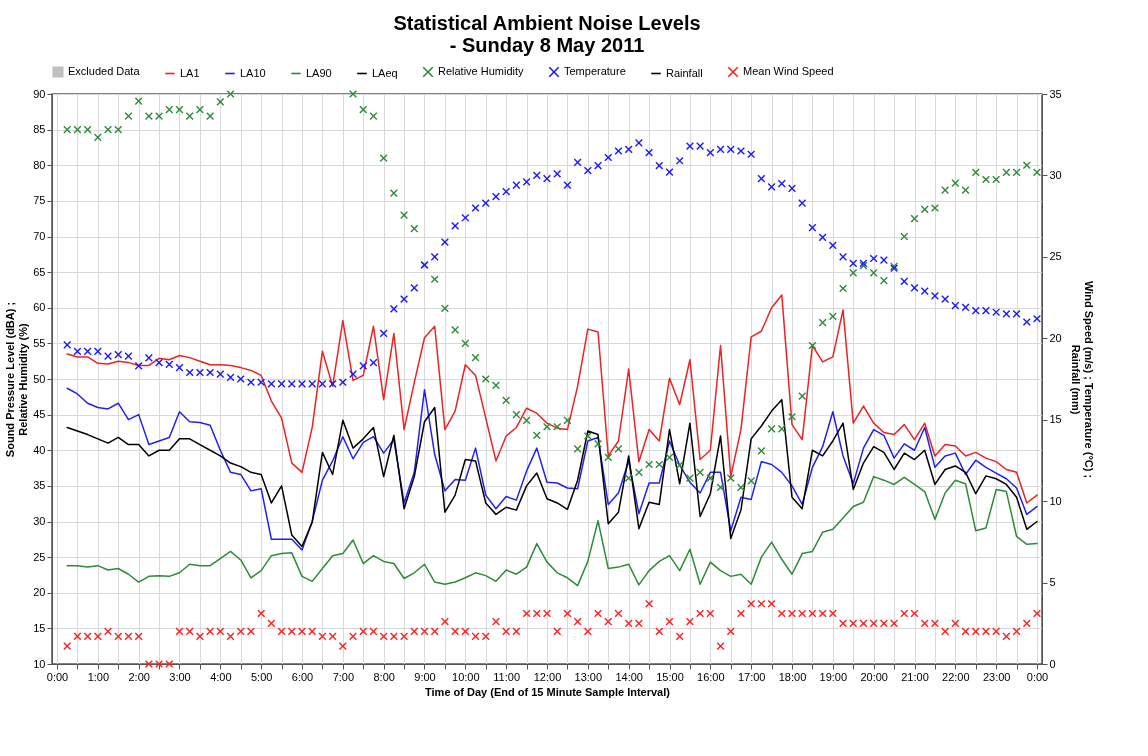  What do you see at coordinates (788, 71) in the screenshot?
I see `legend-label: Mean Wind Speed` at bounding box center [788, 71].